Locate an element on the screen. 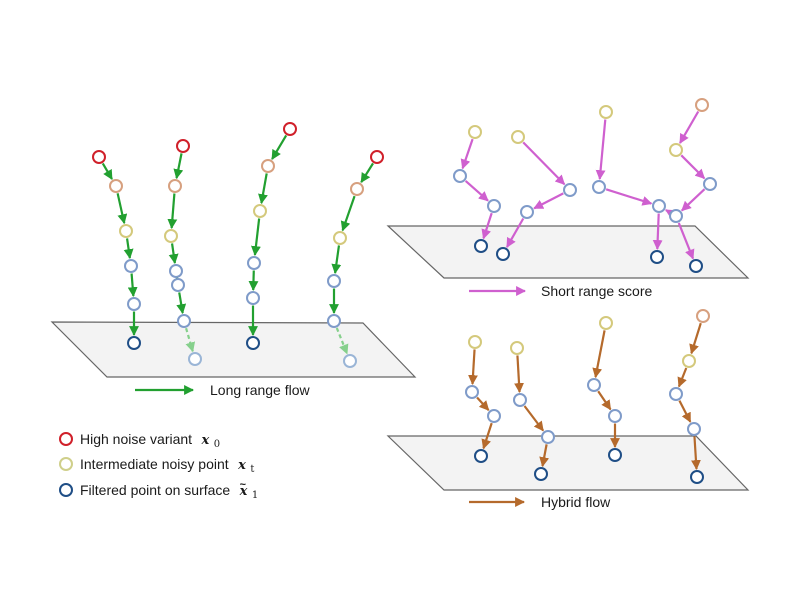  legend-high-noise-marker is located at coordinates (66, 439).